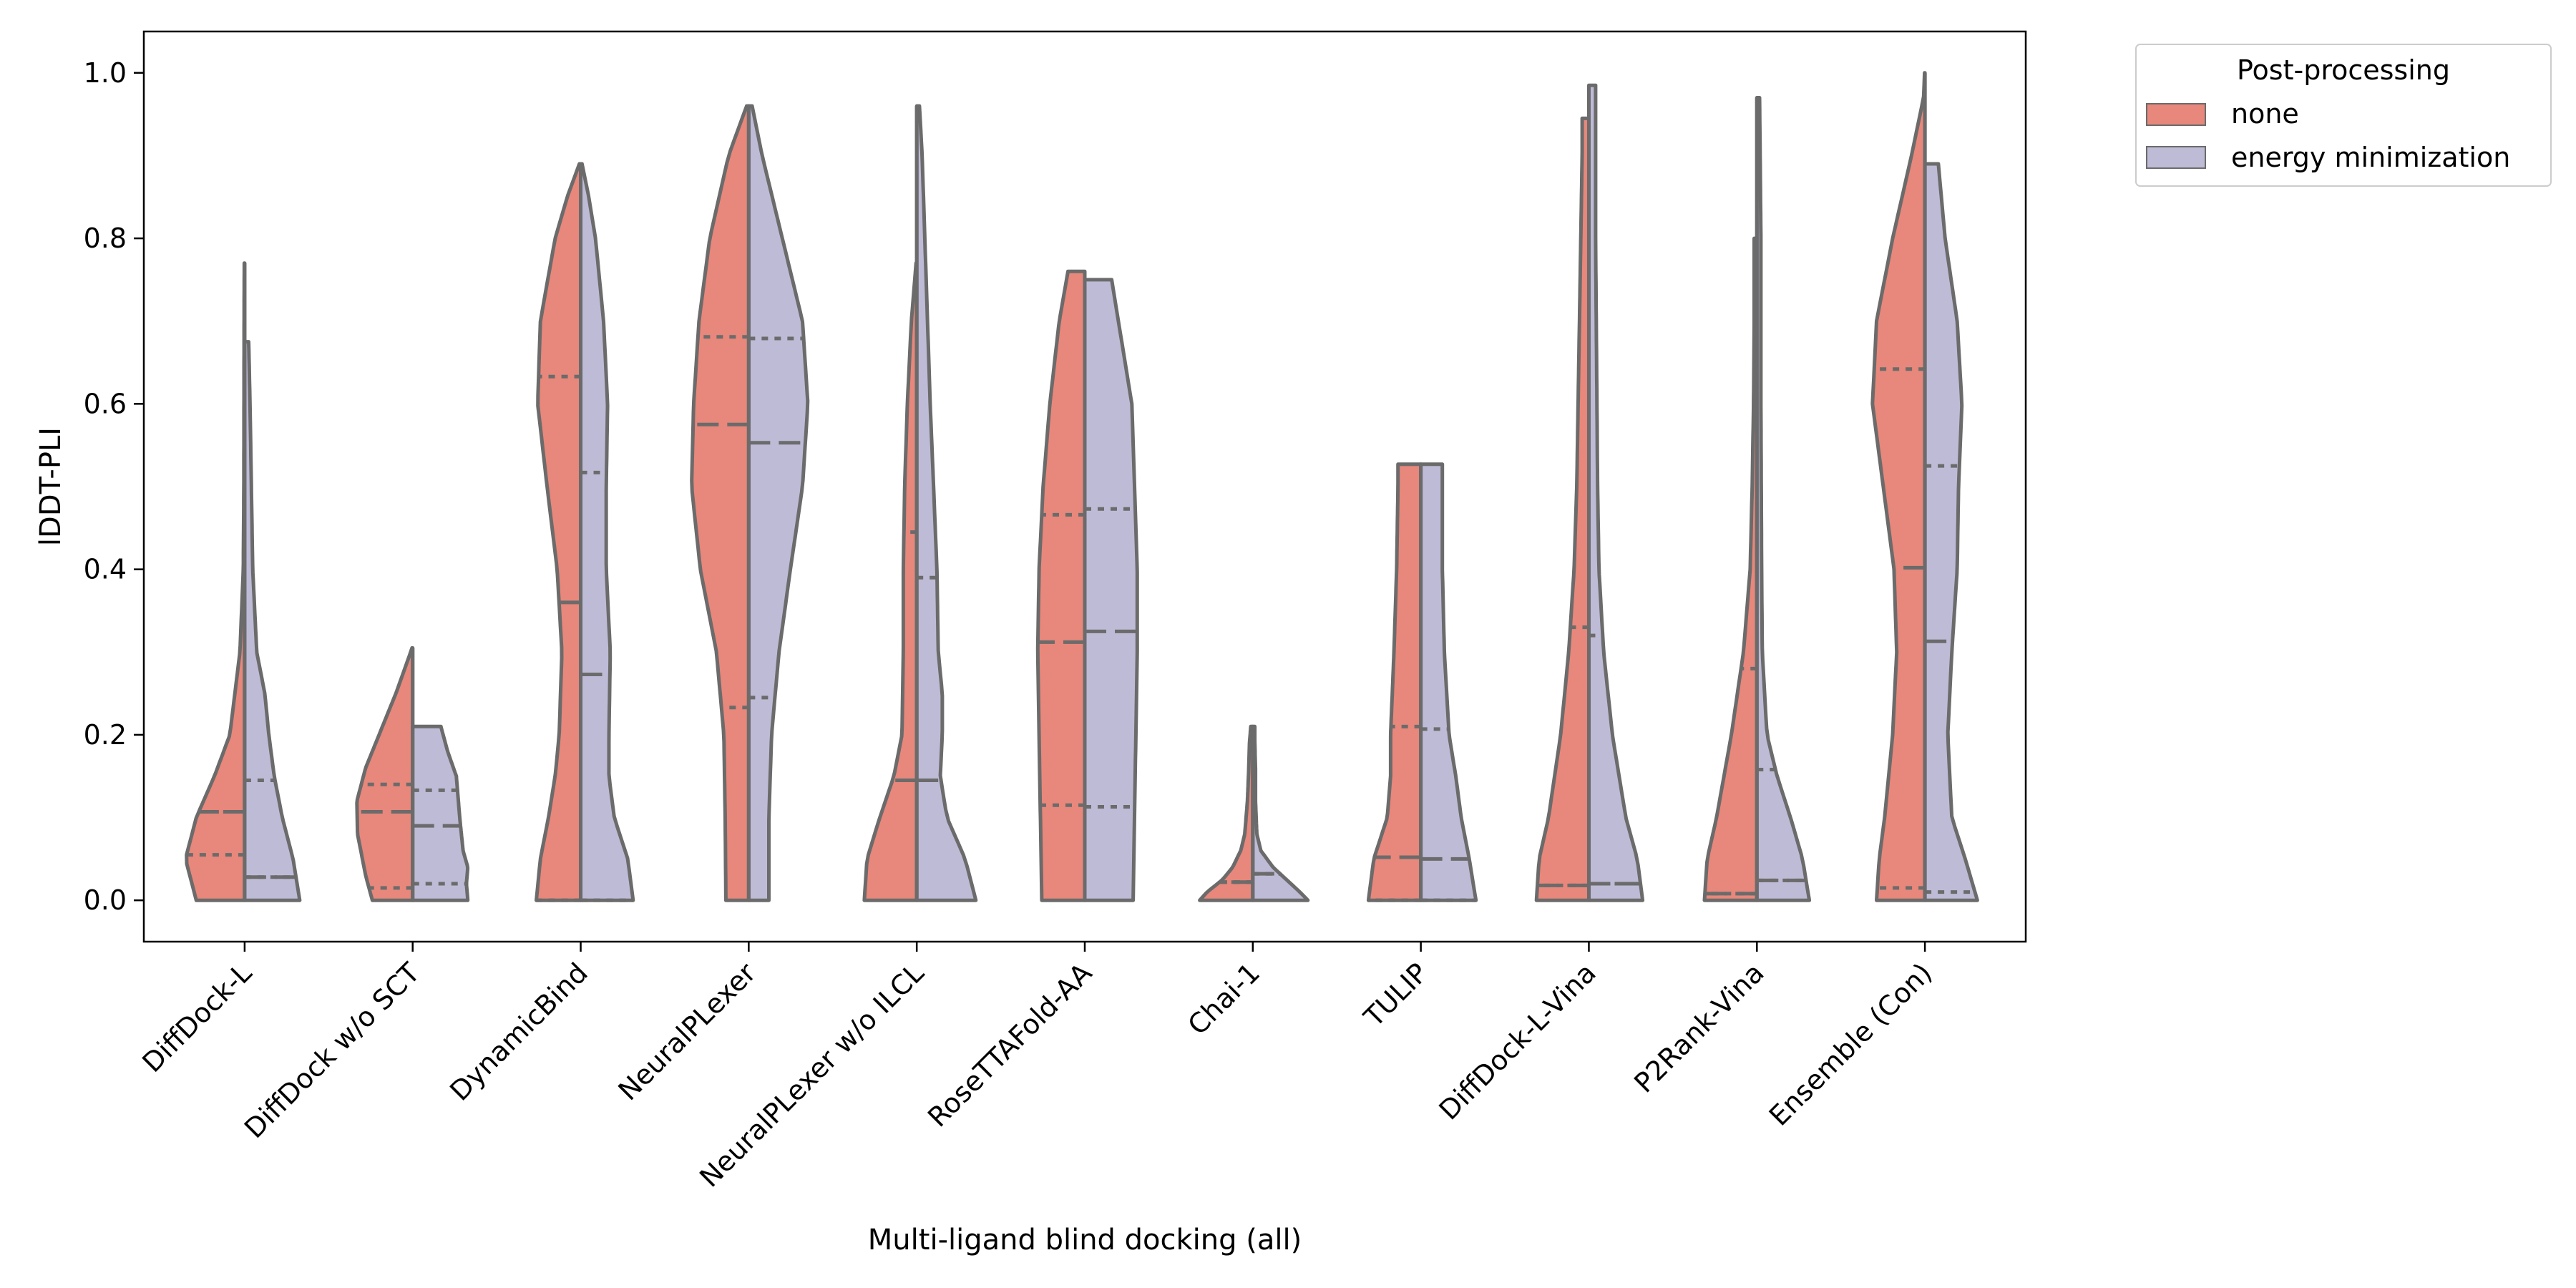 The width and height of the screenshot is (2576, 1288). Describe the element at coordinates (1448, 682) in the screenshot. I see `violin-energy-minimization-tulip` at that location.